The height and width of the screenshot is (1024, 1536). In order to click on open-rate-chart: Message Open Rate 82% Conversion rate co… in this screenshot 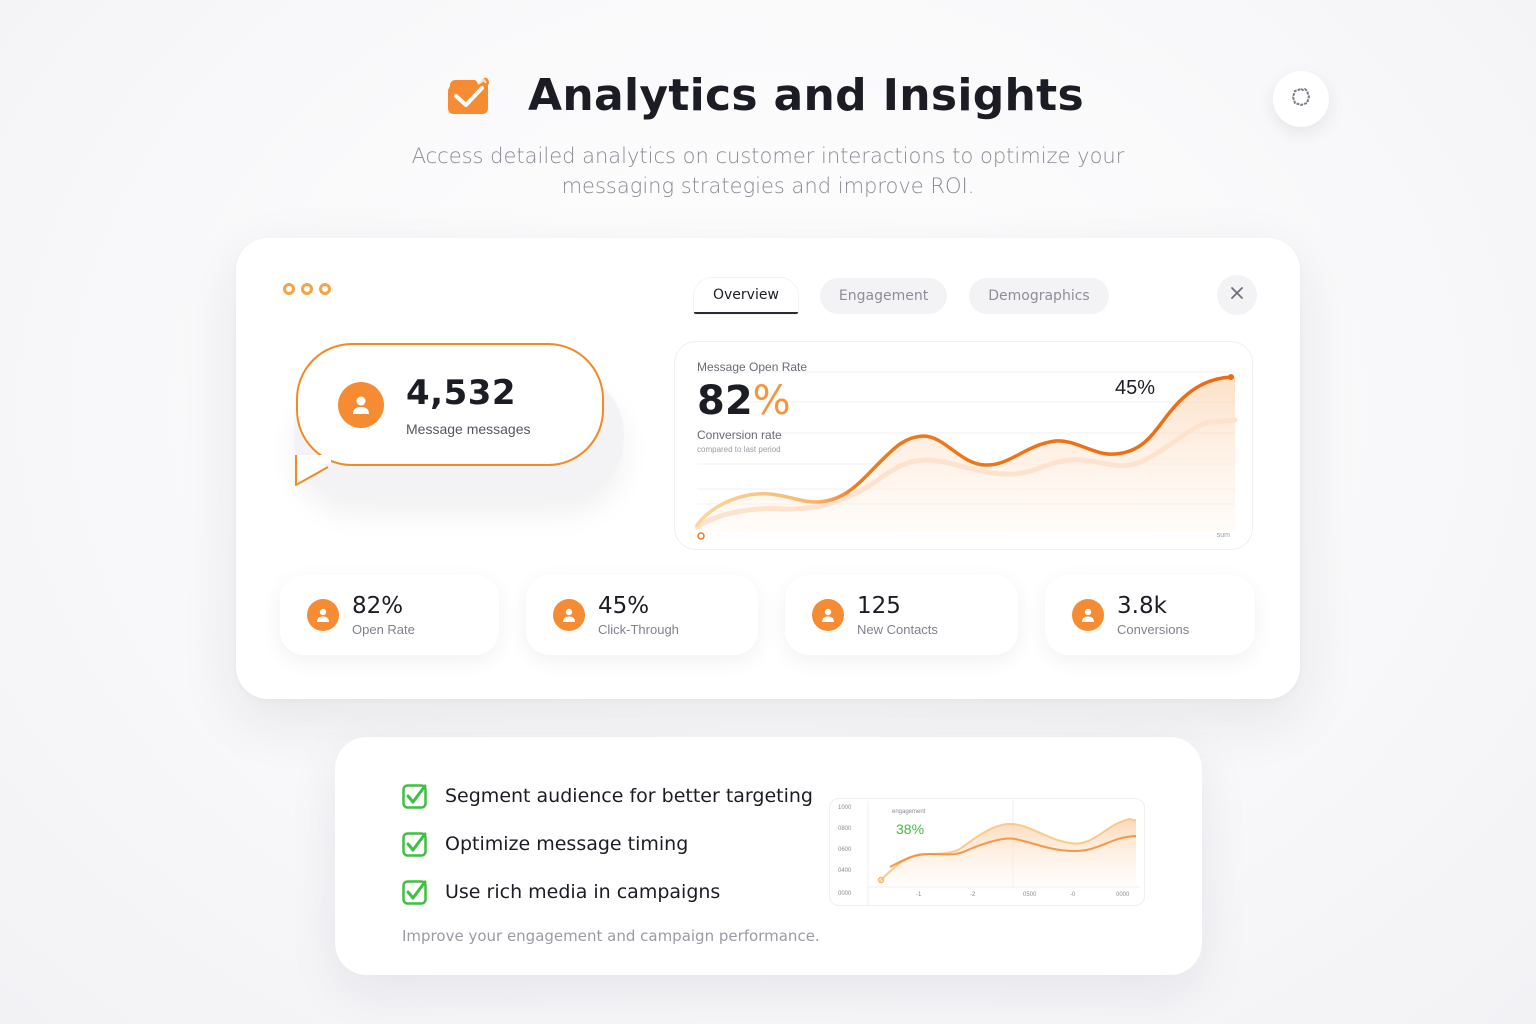, I will do `click(963, 445)`.